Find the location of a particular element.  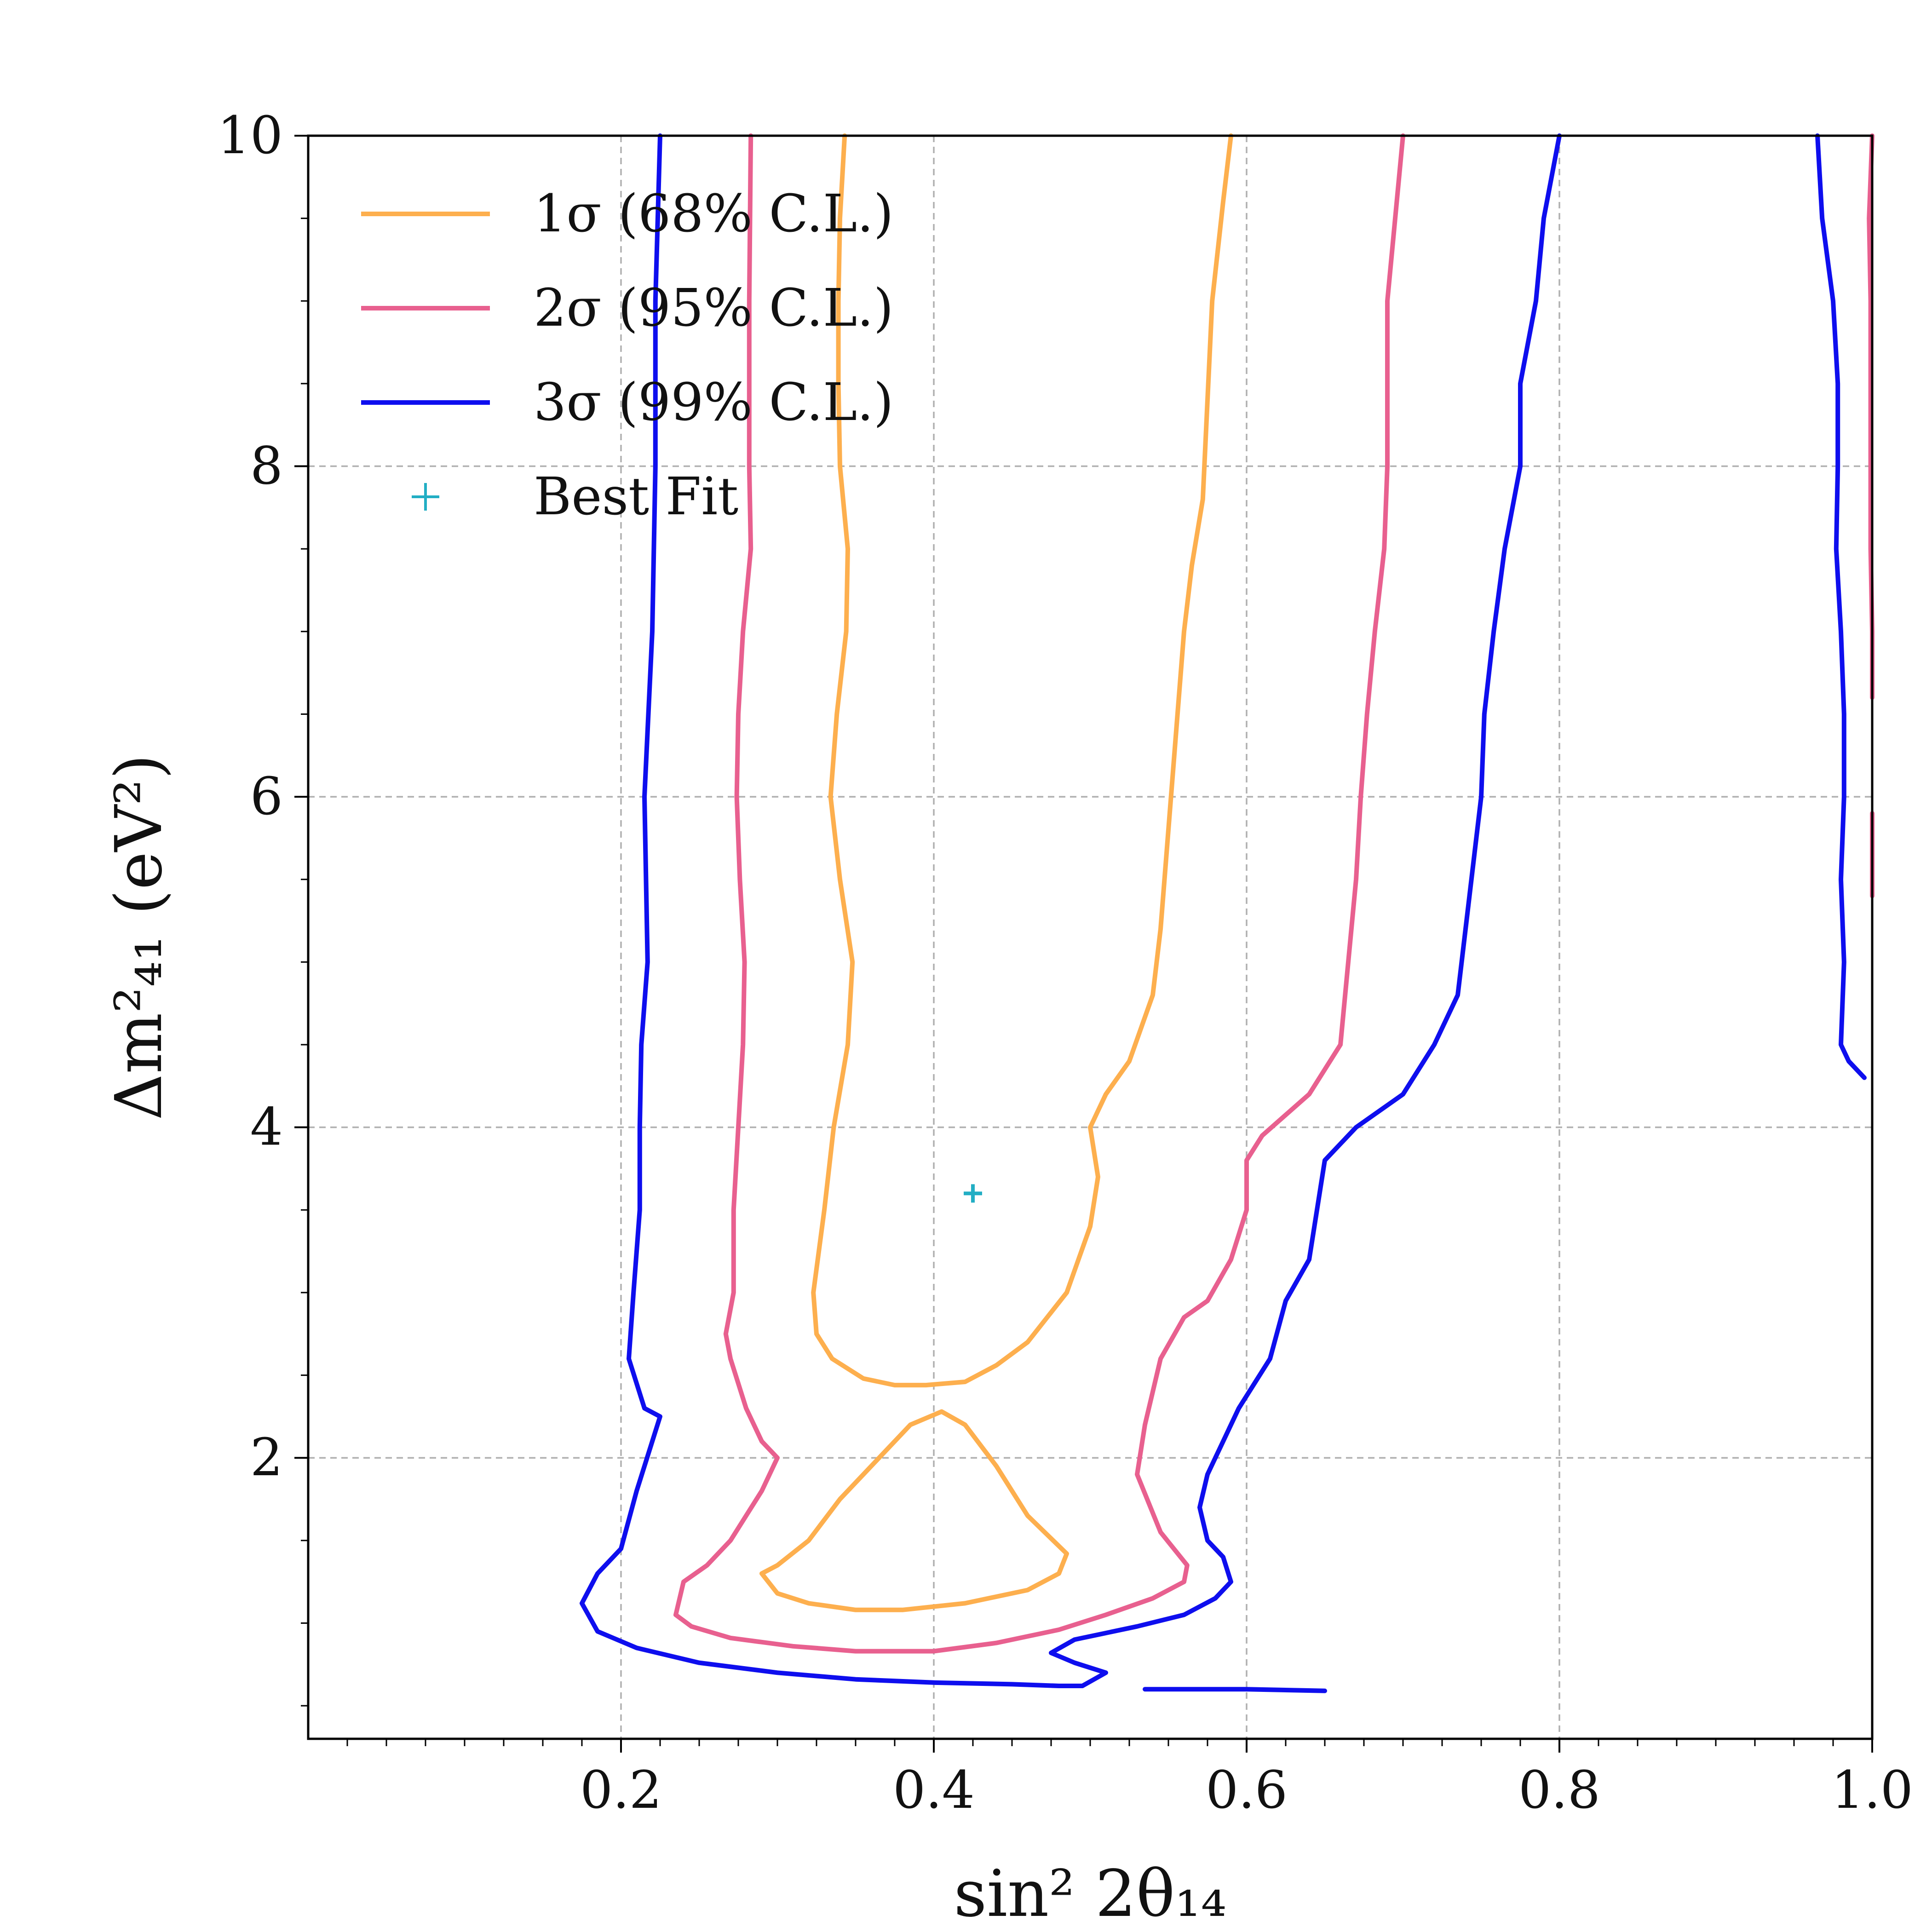

x-tick-label: 1.0 is located at coordinates (1872, 1790).